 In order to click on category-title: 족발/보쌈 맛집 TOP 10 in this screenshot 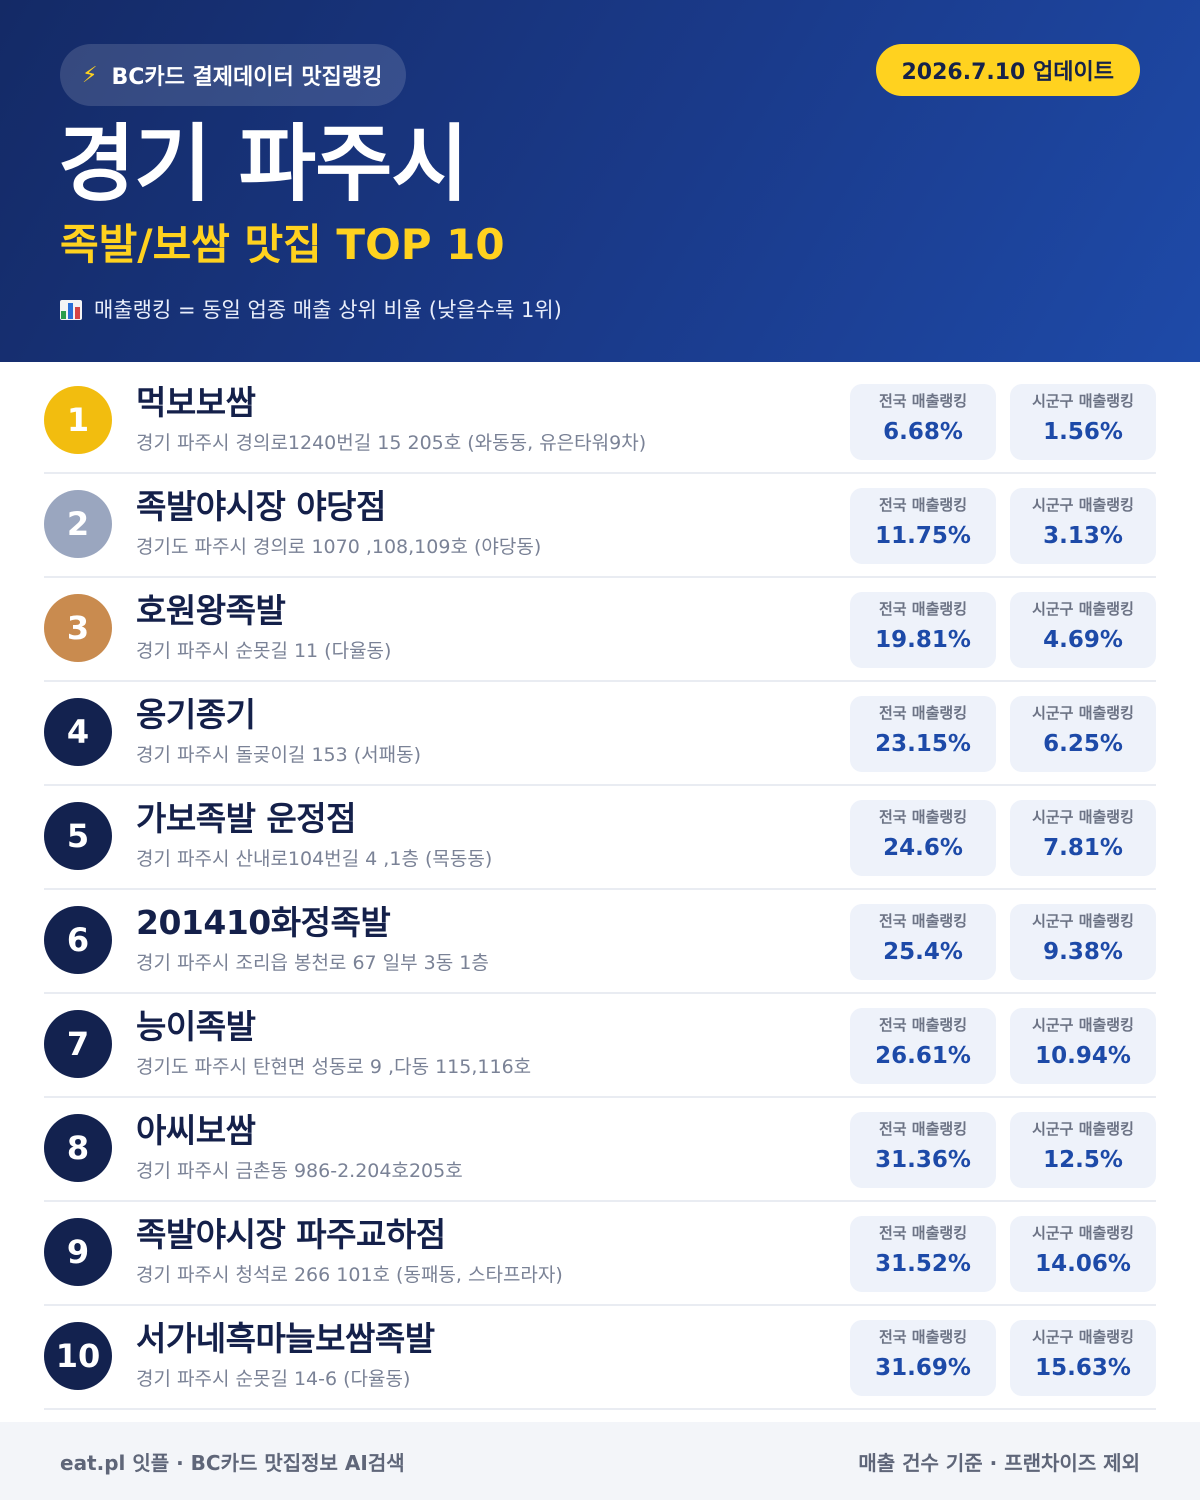, I will do `click(282, 244)`.